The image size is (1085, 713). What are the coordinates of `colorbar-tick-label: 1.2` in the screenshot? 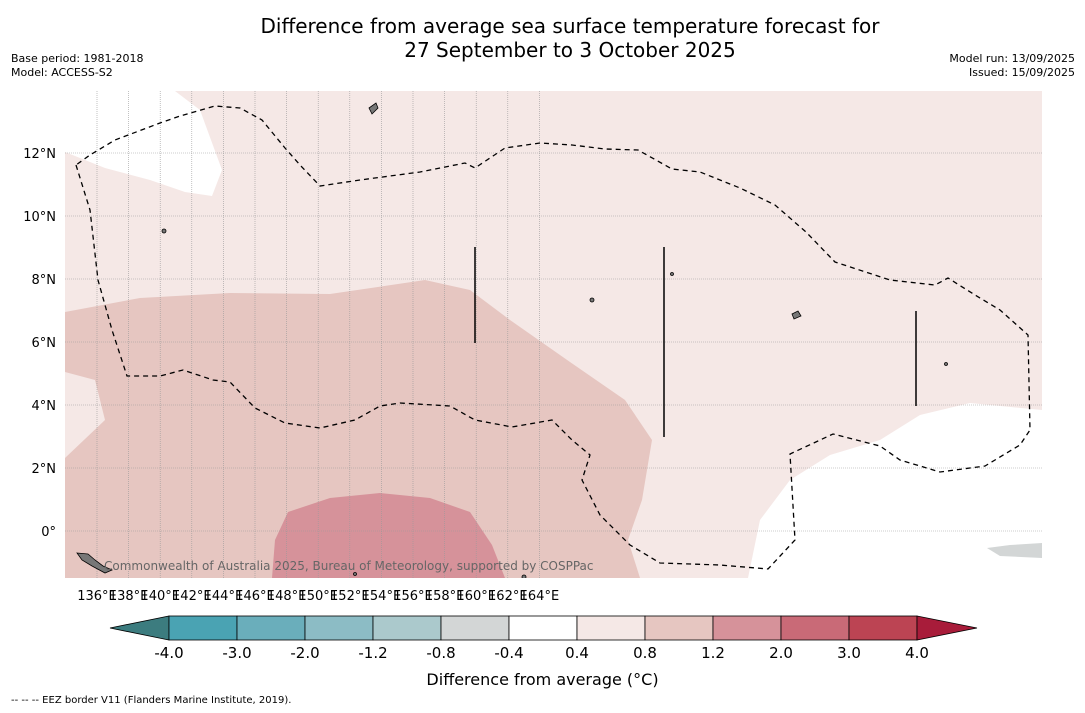 It's located at (713, 653).